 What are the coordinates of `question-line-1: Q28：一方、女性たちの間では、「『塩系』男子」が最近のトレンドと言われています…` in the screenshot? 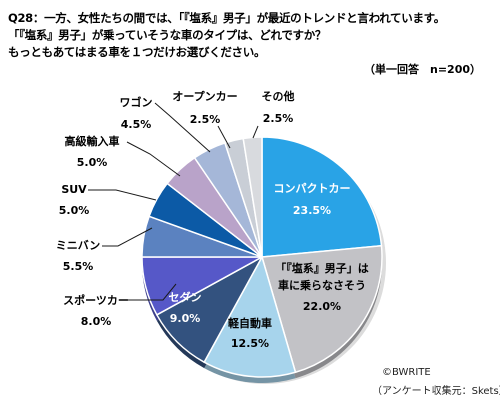 It's located at (226, 18).